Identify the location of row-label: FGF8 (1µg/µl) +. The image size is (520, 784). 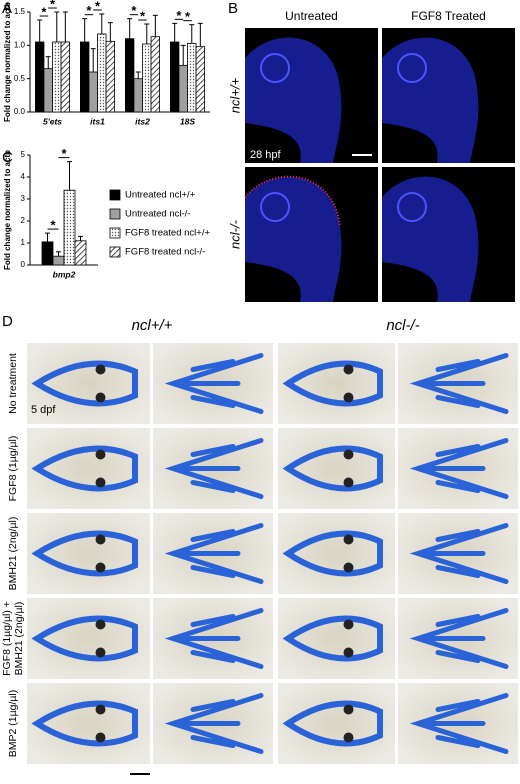
(7, 638).